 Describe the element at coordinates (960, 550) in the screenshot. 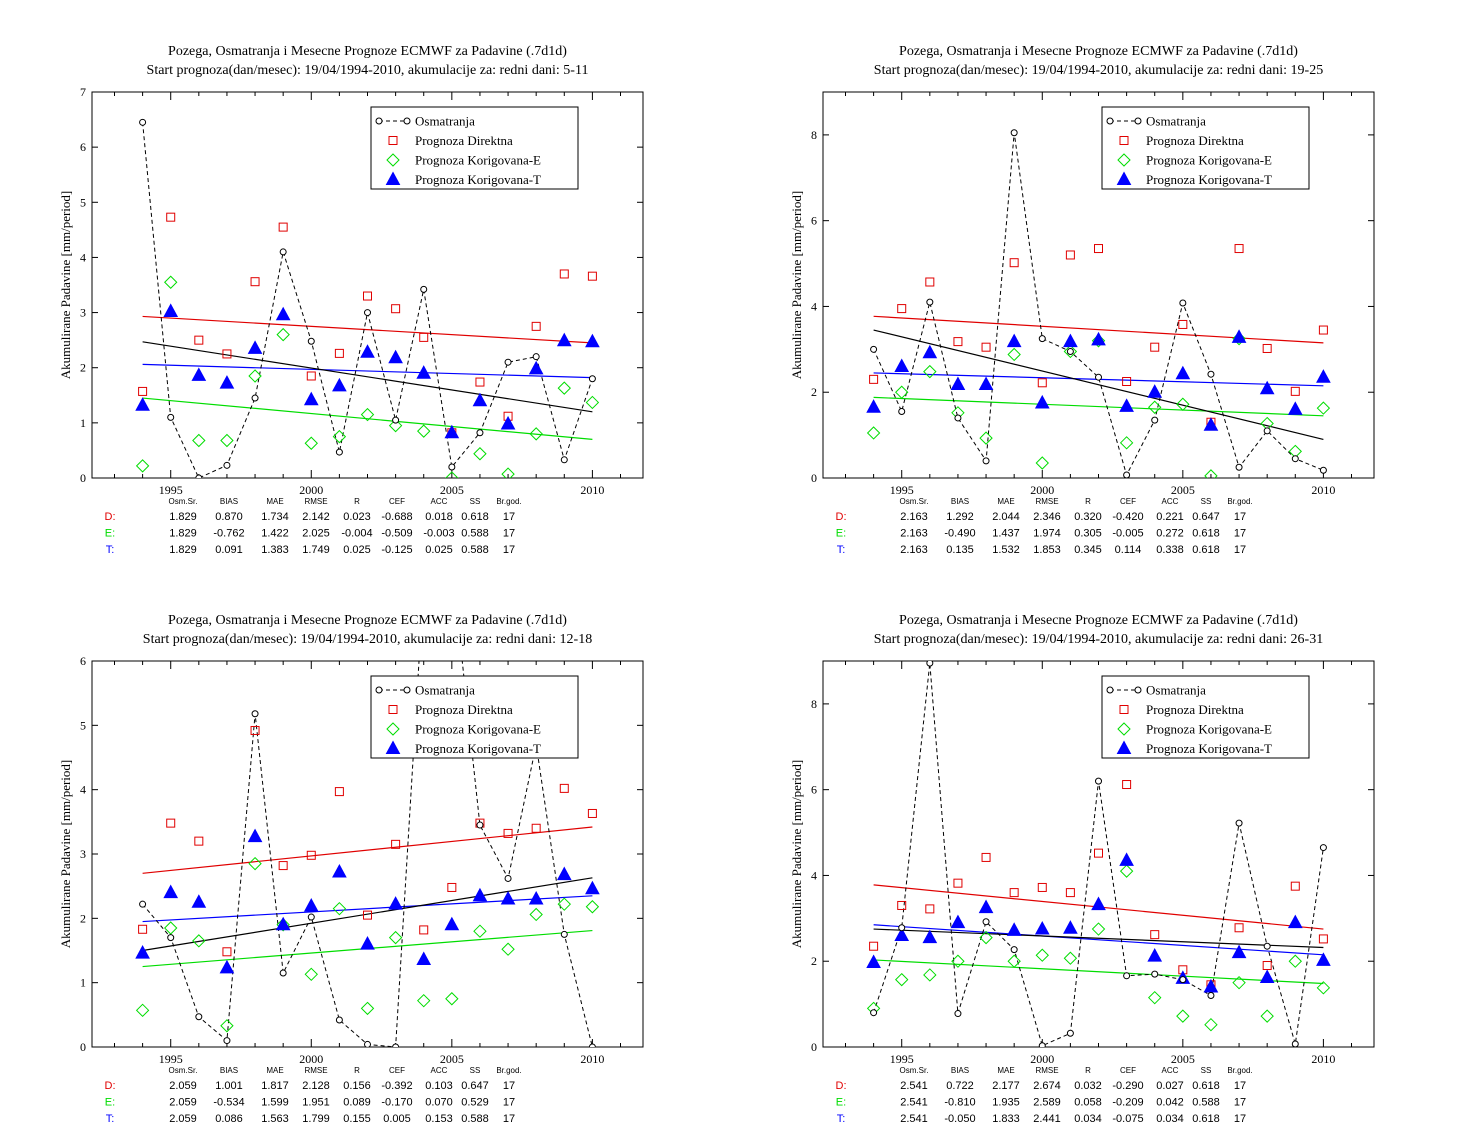

I see `stats-cell: 0.135` at that location.